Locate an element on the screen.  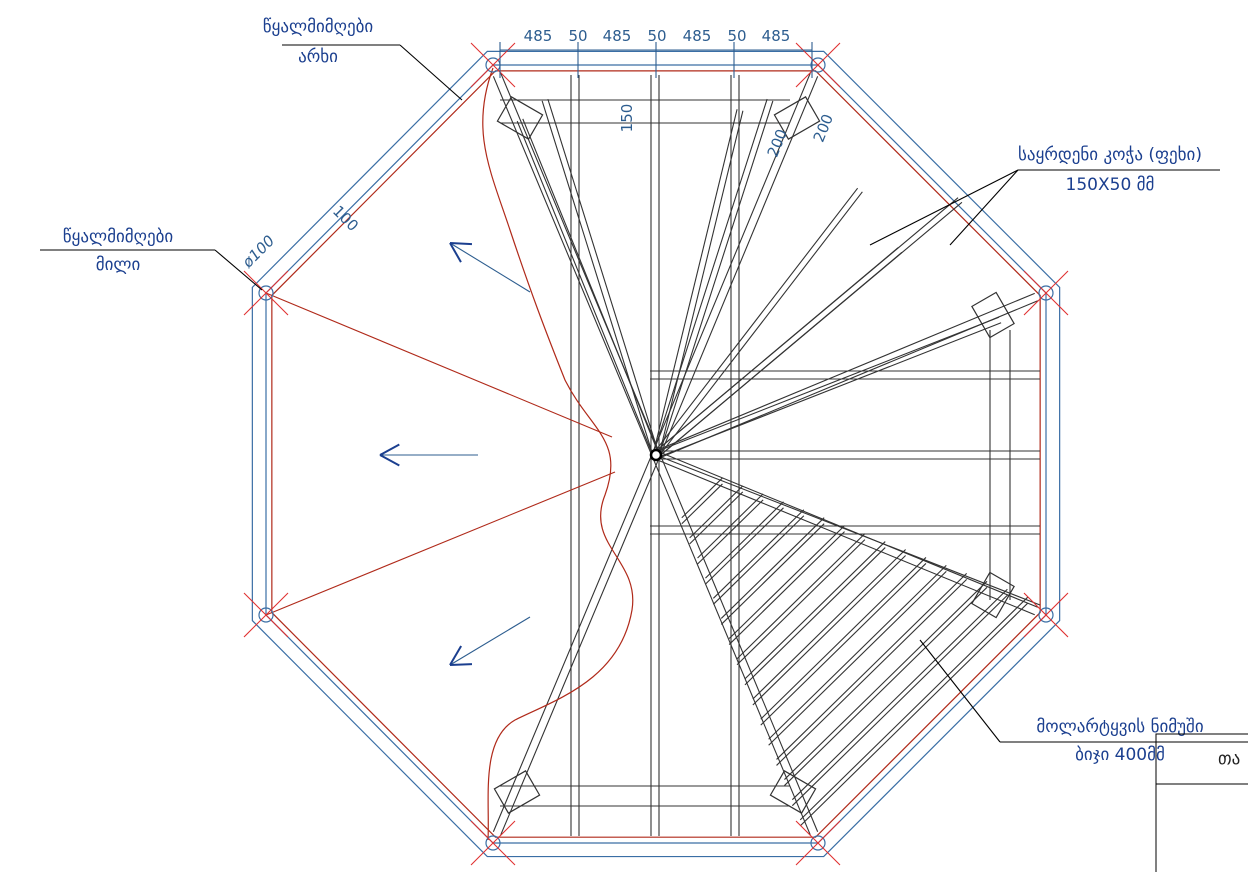
ridge-point is located at coordinates (656, 455).